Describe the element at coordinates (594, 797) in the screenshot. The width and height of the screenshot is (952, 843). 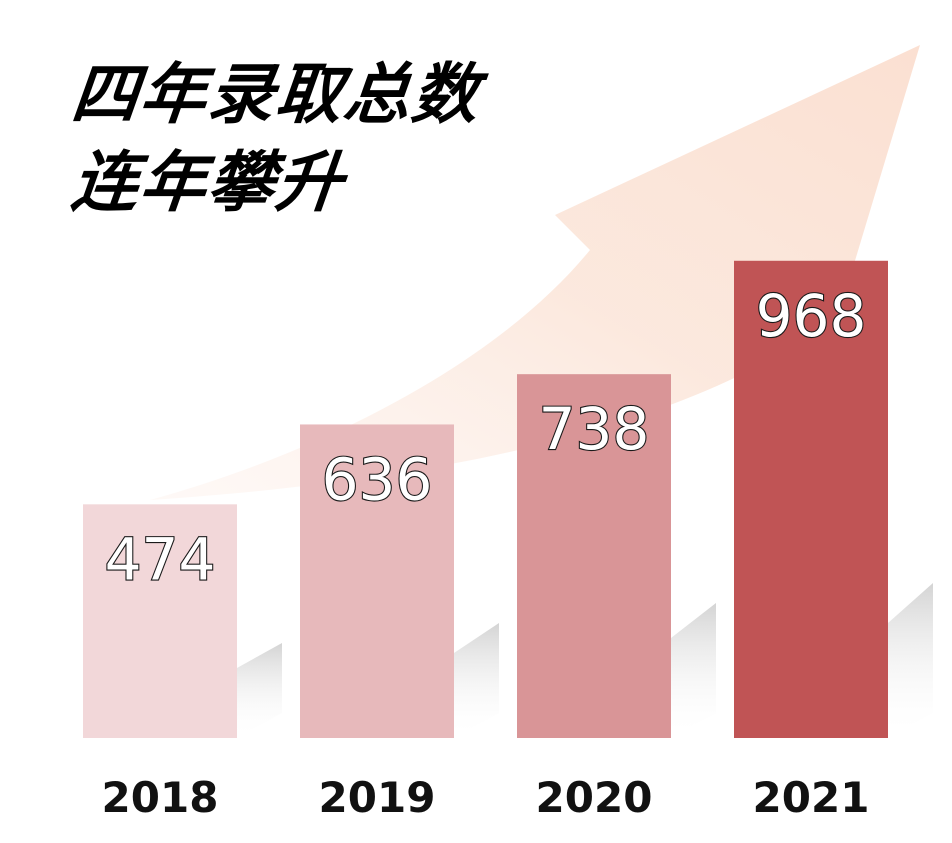
I see `x-tick-label-2020: 2020` at that location.